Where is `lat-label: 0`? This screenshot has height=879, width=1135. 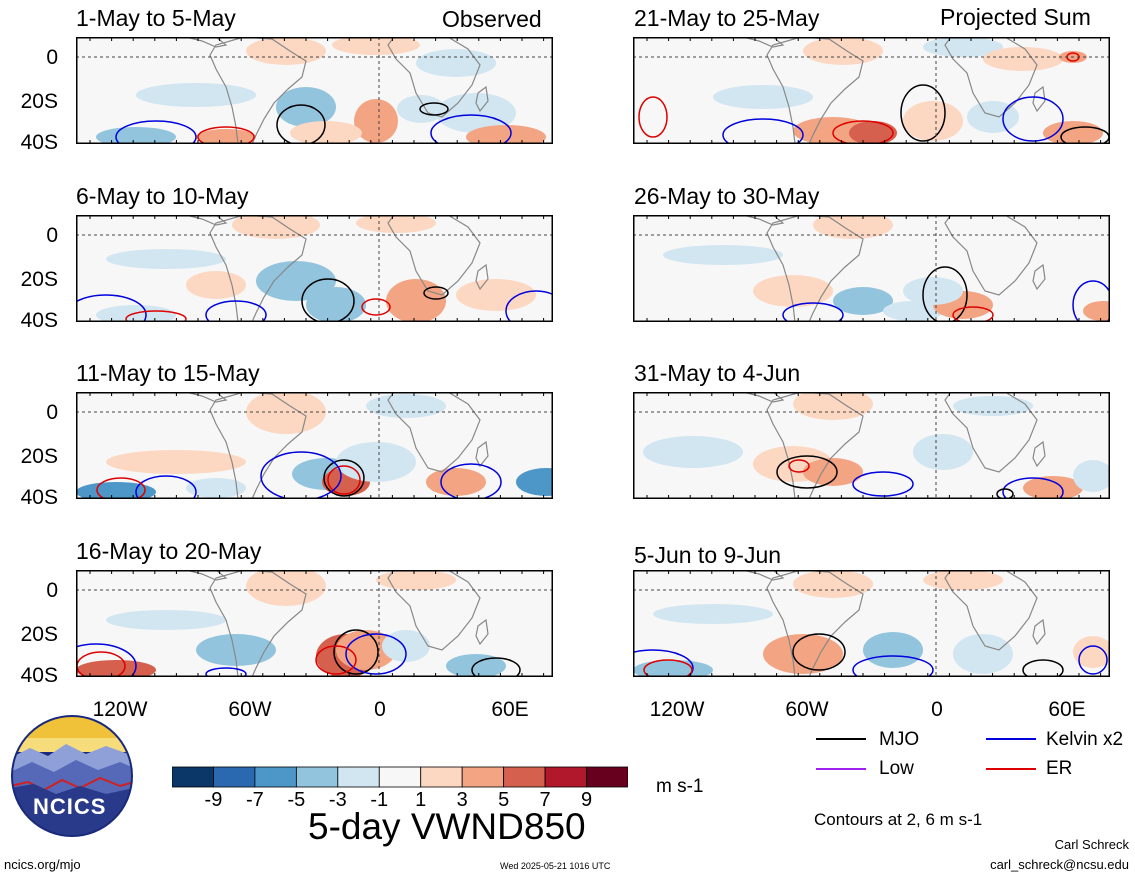
lat-label: 0 is located at coordinates (52, 412).